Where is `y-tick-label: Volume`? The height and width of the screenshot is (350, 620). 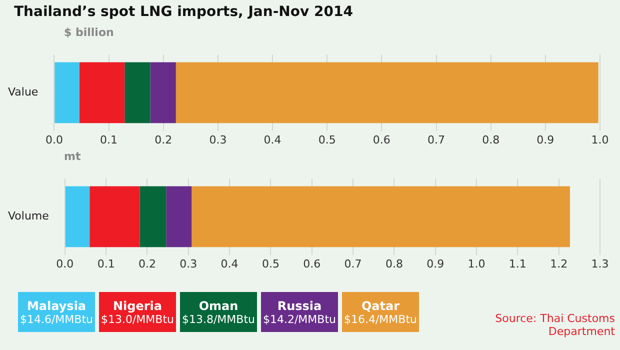 y-tick-label: Volume is located at coordinates (29, 216).